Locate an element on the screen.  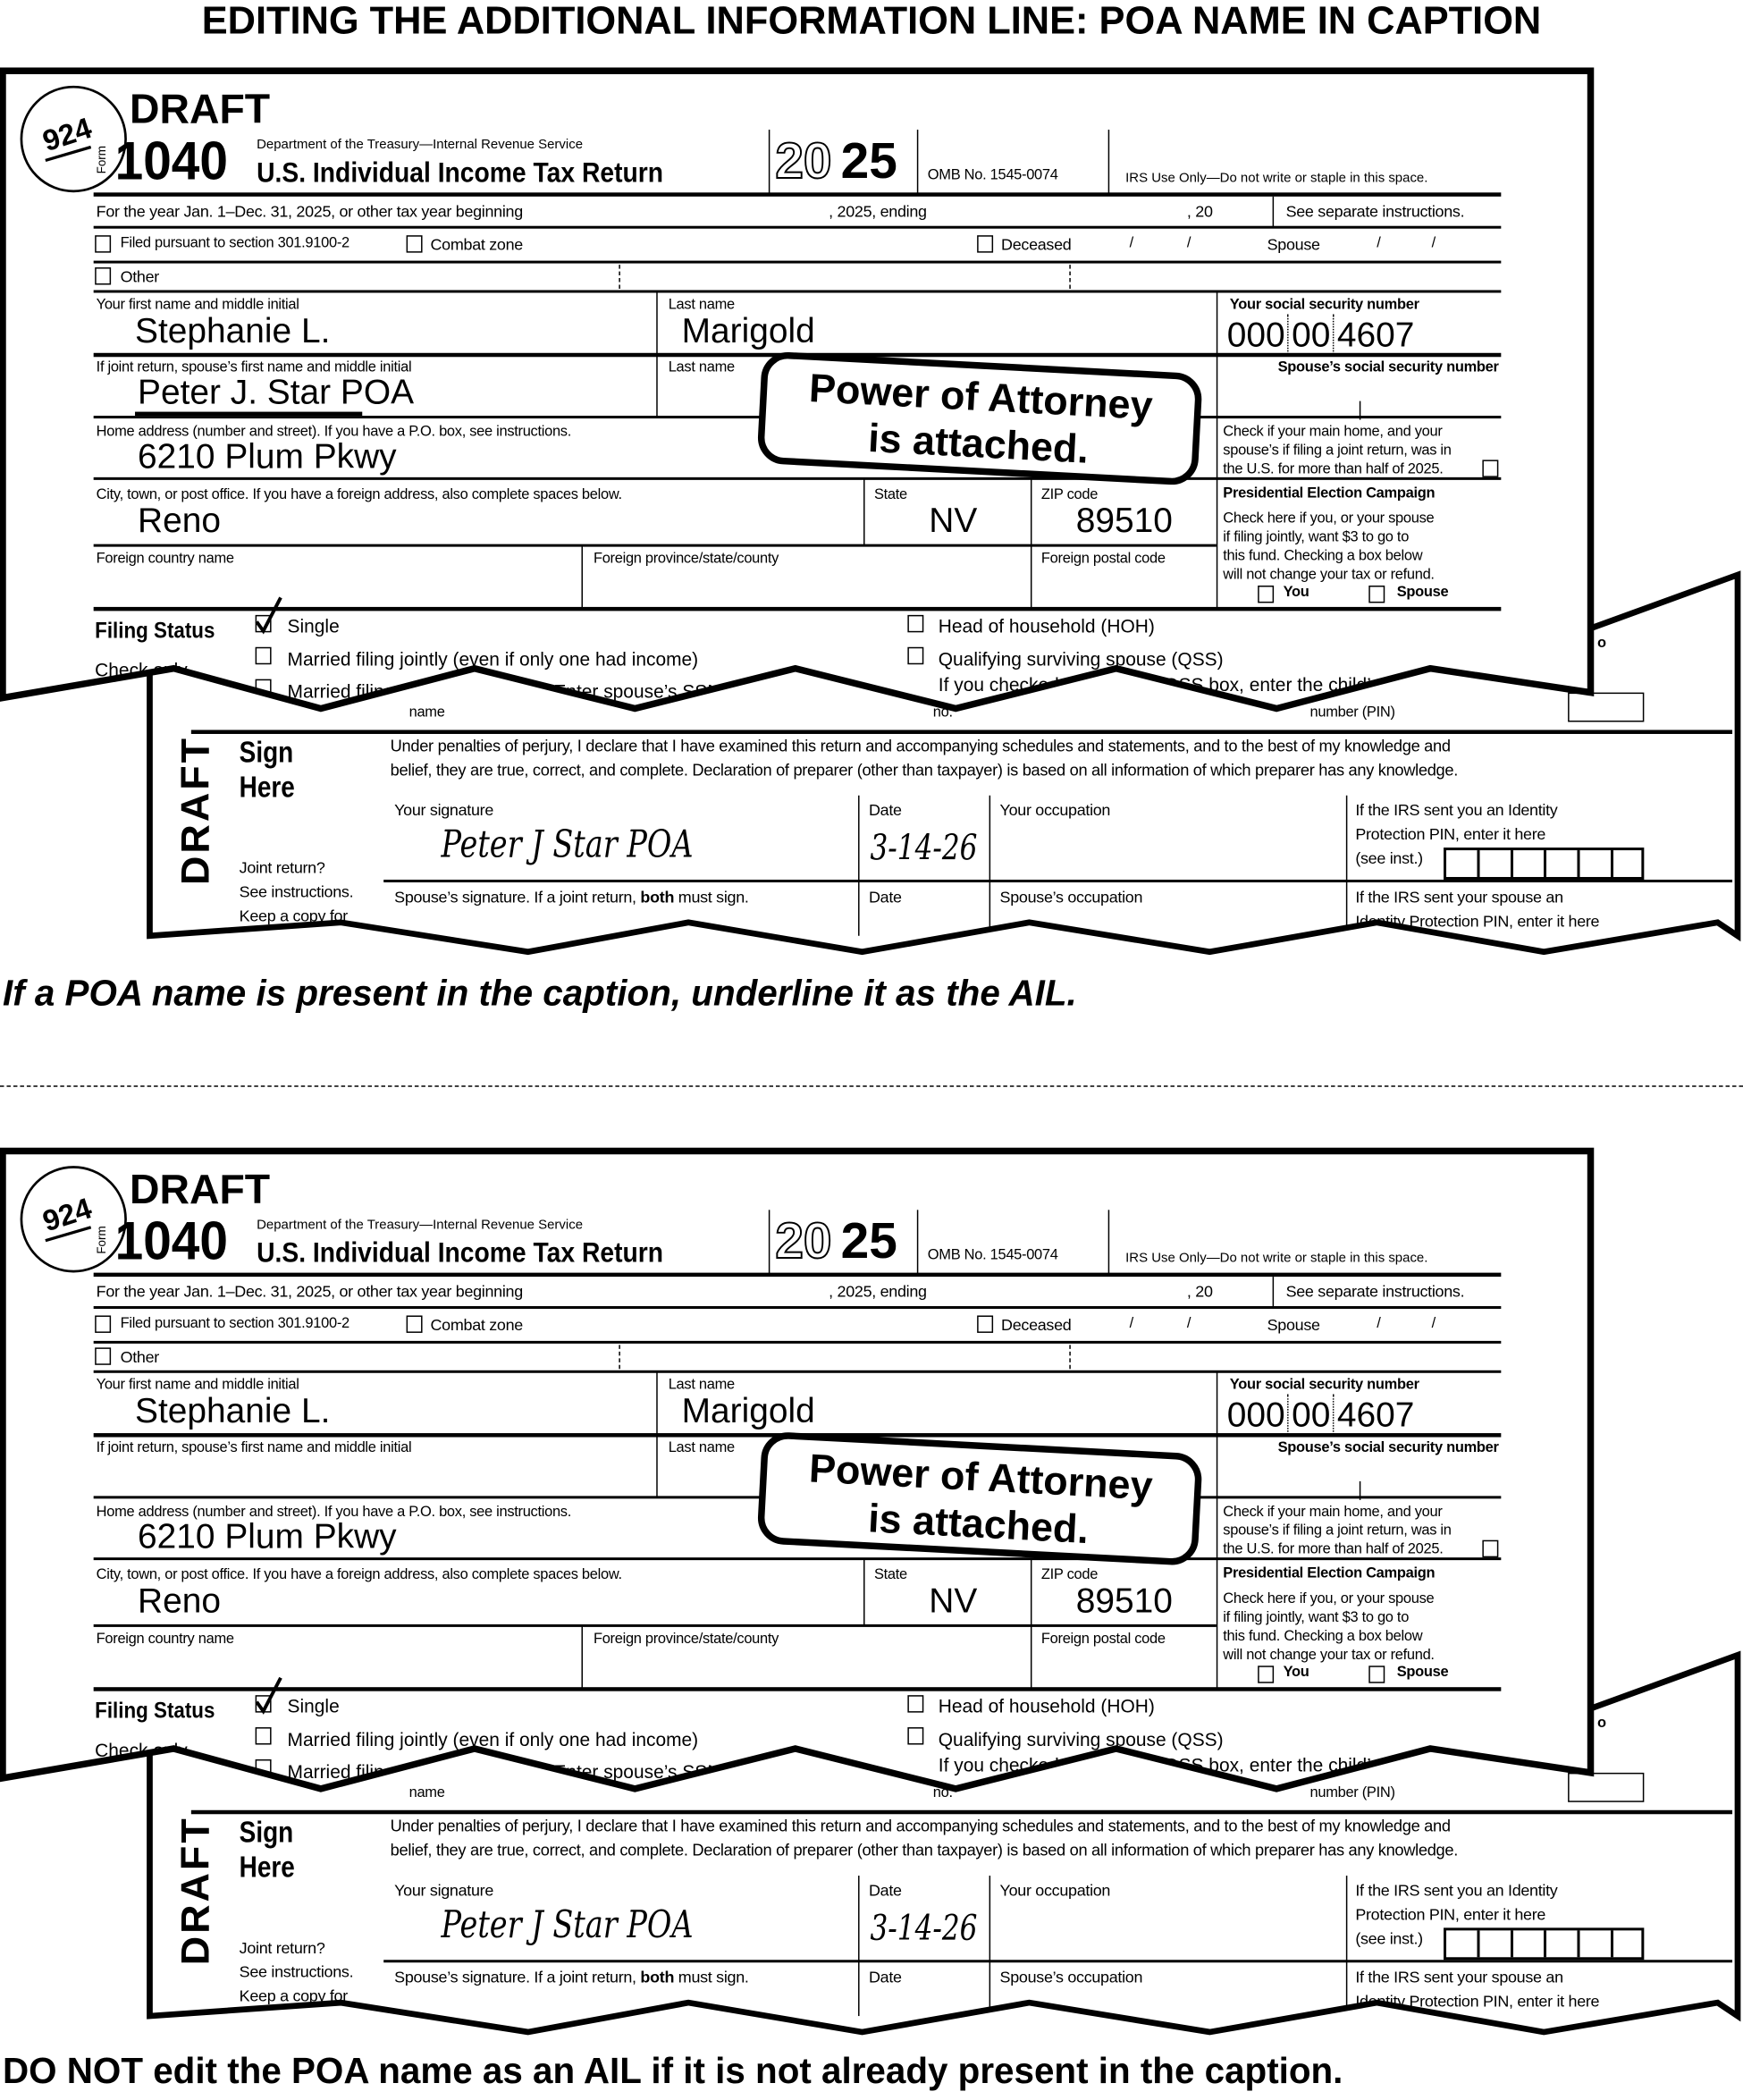
year-outline: 20 is located at coordinates (803, 1241).